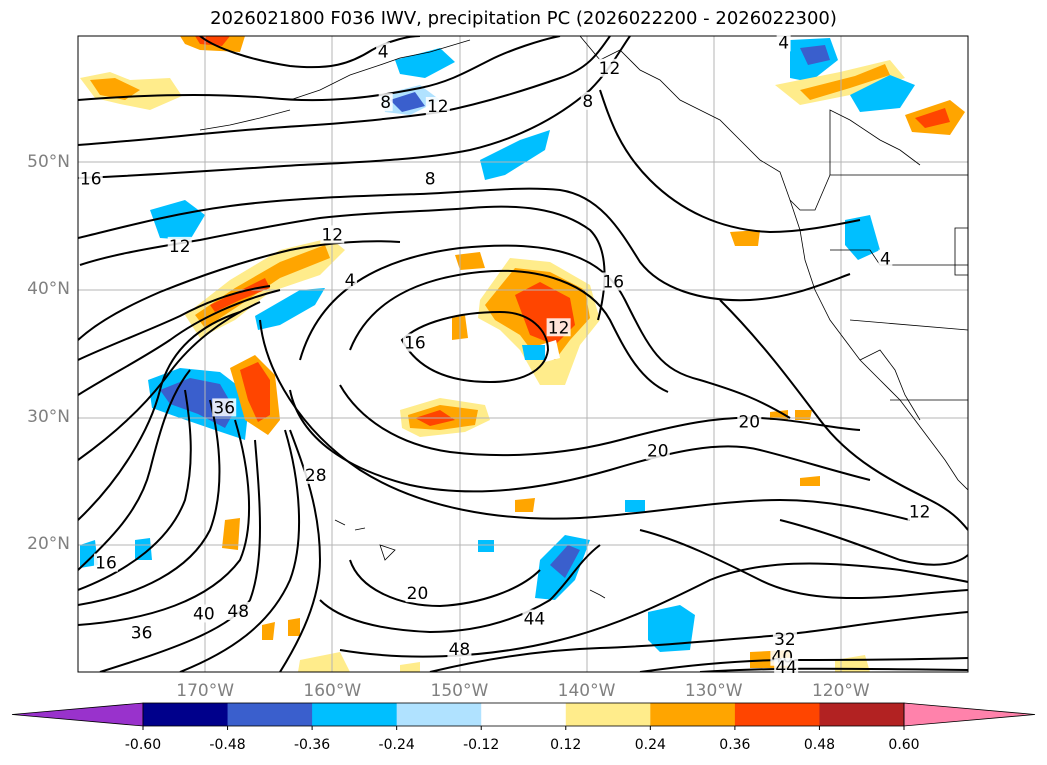 Image resolution: width=1047 pixels, height=765 pixels. What do you see at coordinates (586, 691) in the screenshot?
I see `lon-tick-label: 140°W` at bounding box center [586, 691].